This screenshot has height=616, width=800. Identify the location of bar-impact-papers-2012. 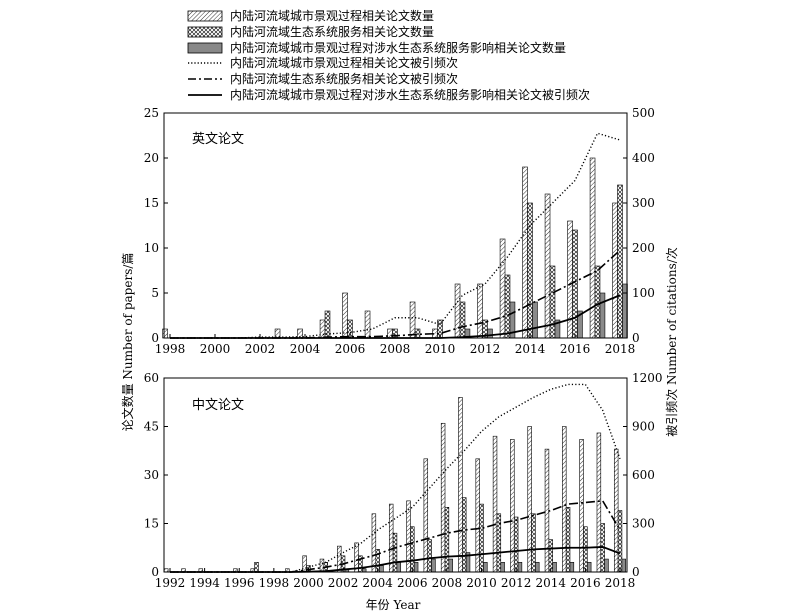
(520, 567).